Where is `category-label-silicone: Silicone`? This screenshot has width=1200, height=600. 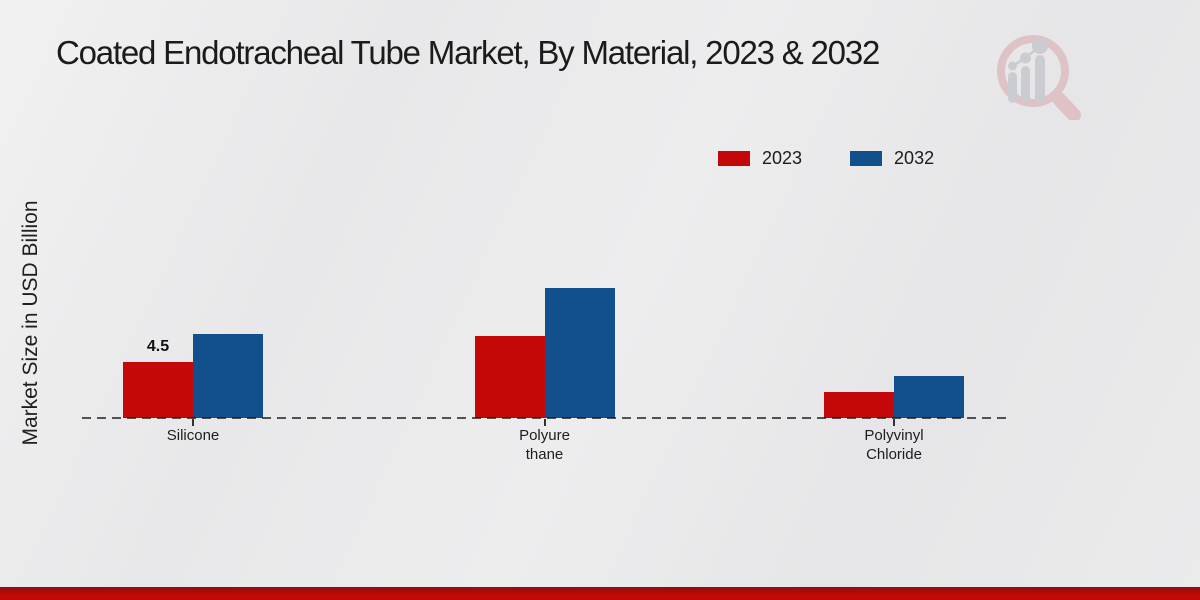 category-label-silicone: Silicone is located at coordinates (193, 435).